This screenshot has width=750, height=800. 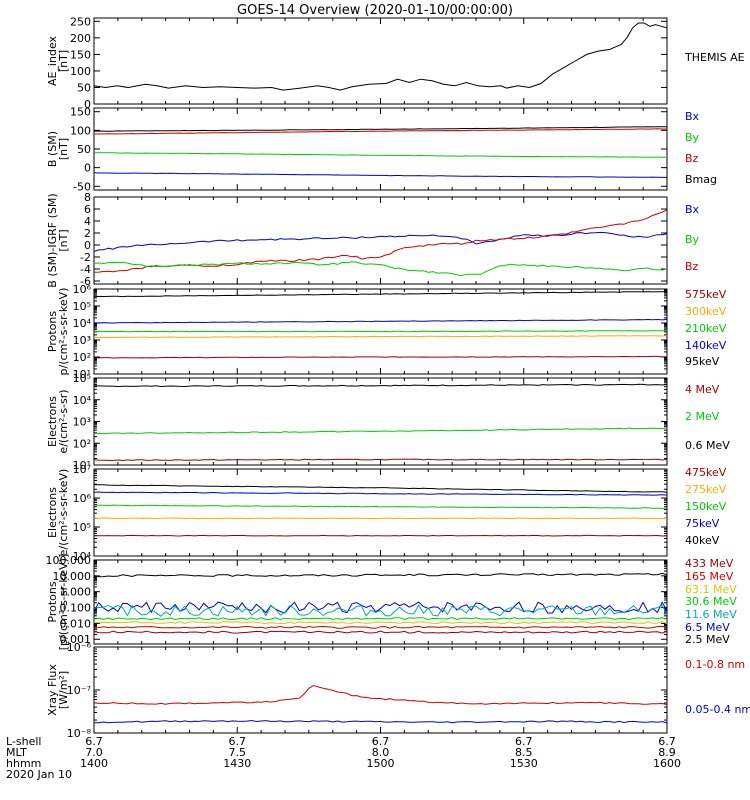 What do you see at coordinates (381, 752) in the screenshot?
I see `x-tick-label-mlt: 8.0` at bounding box center [381, 752].